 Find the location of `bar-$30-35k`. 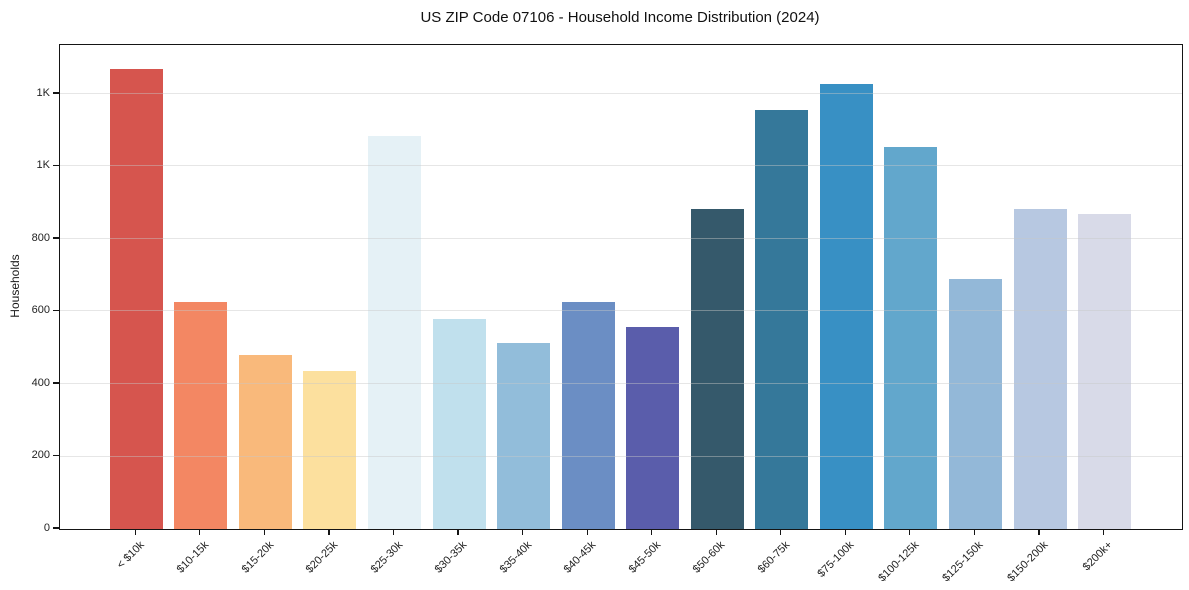

bar-$30-35k is located at coordinates (459, 424).